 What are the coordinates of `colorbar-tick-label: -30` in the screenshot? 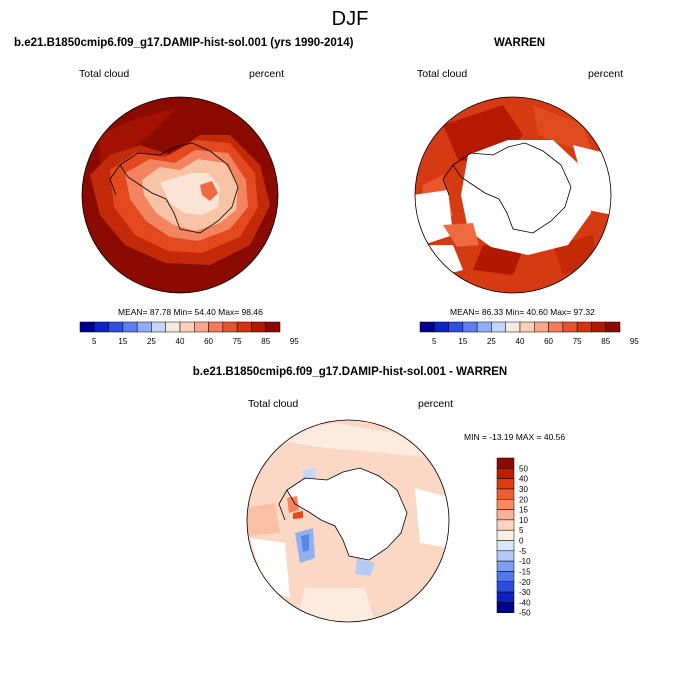 It's located at (525, 592).